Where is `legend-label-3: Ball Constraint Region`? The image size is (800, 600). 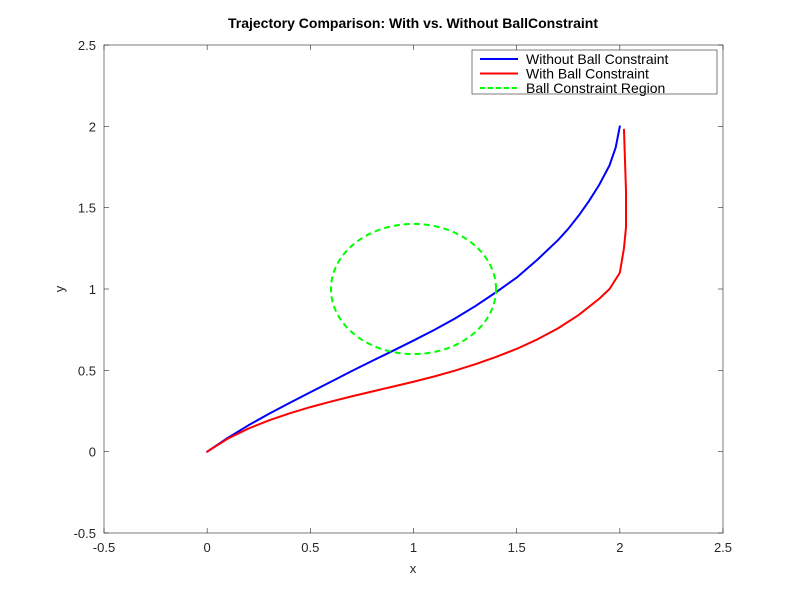
legend-label-3: Ball Constraint Region is located at coordinates (595, 88).